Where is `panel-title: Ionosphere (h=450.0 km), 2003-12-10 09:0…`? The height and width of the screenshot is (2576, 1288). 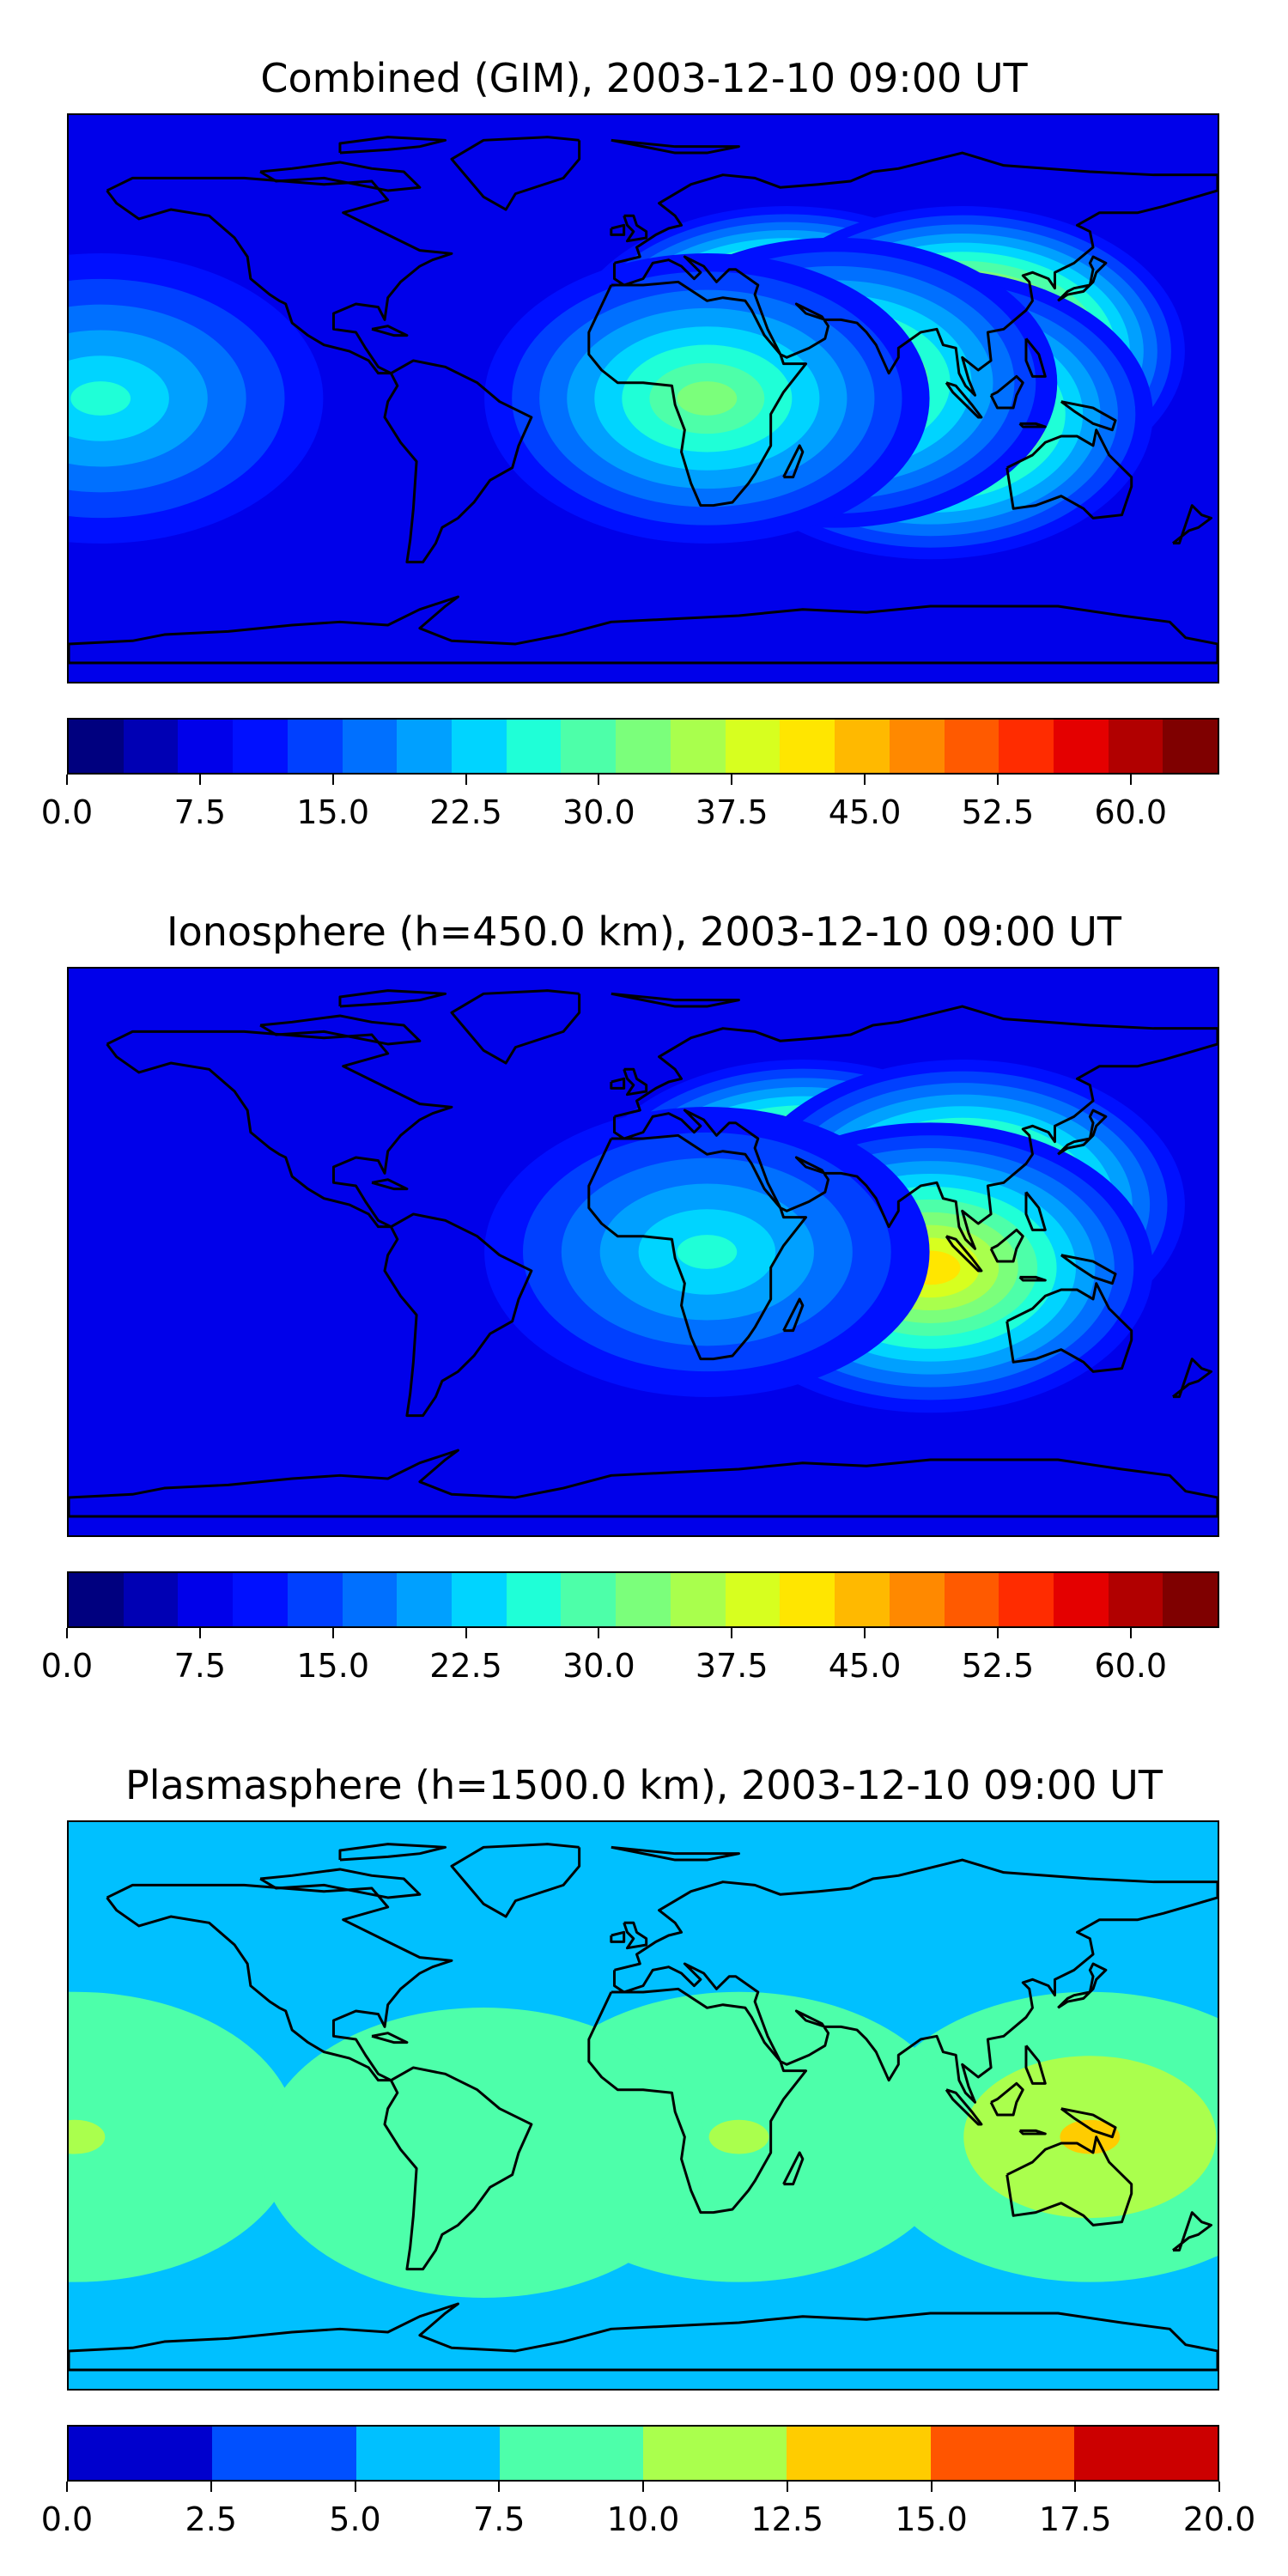
panel-title: Ionosphere (h=450.0 km), 2003-12-10 09:0… is located at coordinates (644, 932).